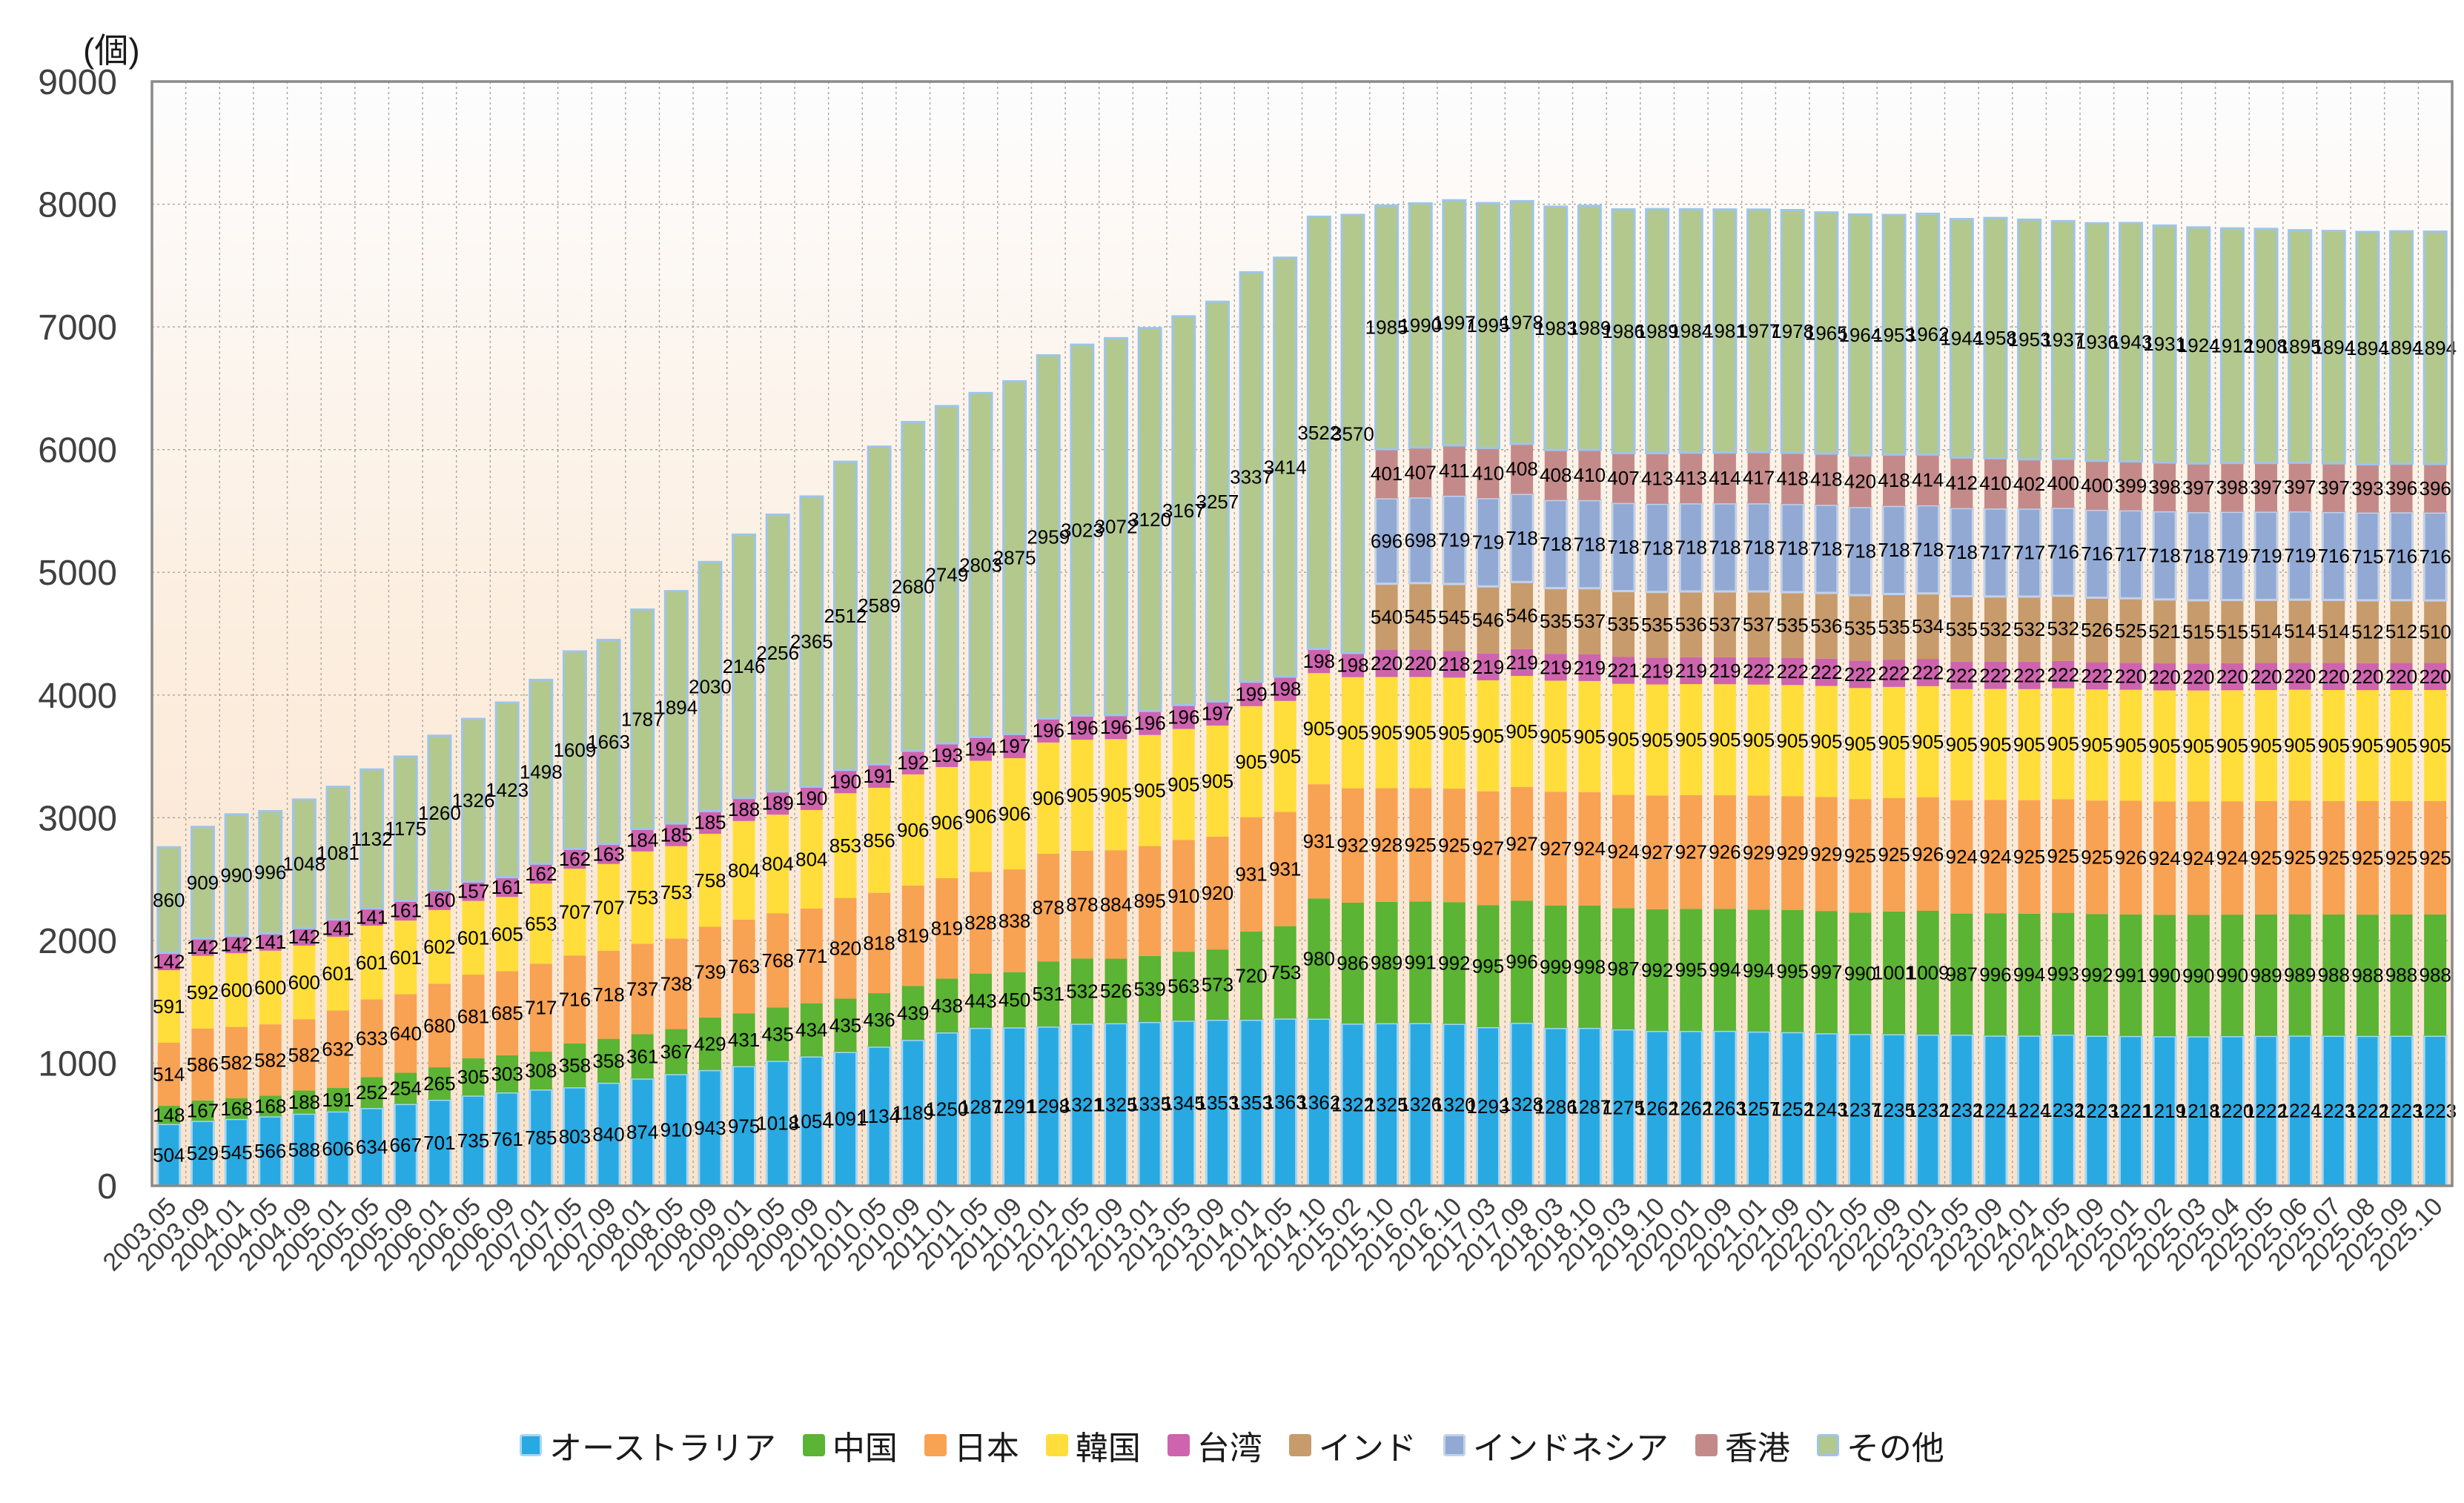 This screenshot has width=2464, height=1503. Describe the element at coordinates (648, 1445) in the screenshot. I see `legend-item-1: オーストラリア` at that location.